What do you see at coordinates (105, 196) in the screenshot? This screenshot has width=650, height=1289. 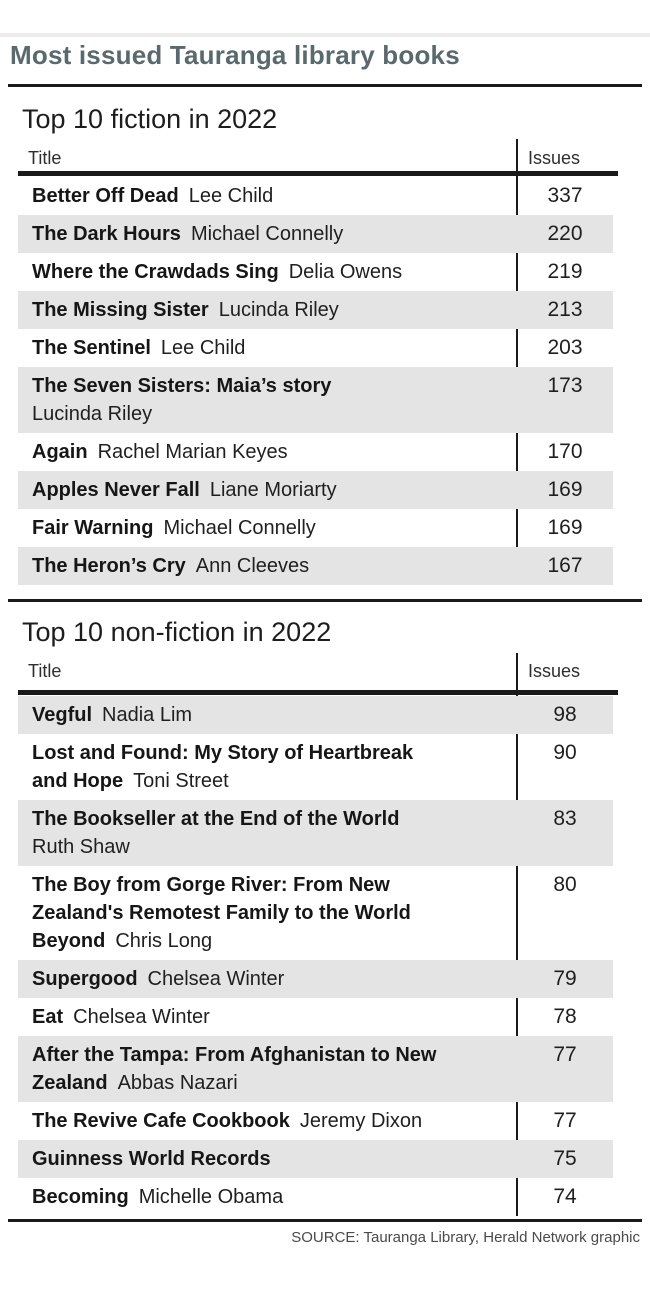 I see `book-title: Better Off Dead` at bounding box center [105, 196].